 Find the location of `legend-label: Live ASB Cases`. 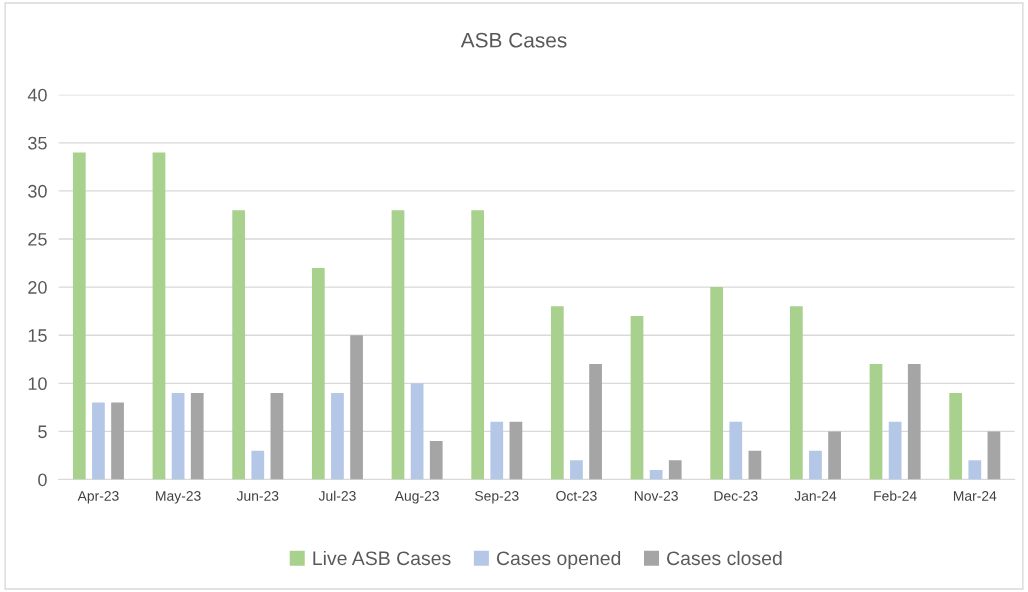

legend-label: Live ASB Cases is located at coordinates (382, 558).